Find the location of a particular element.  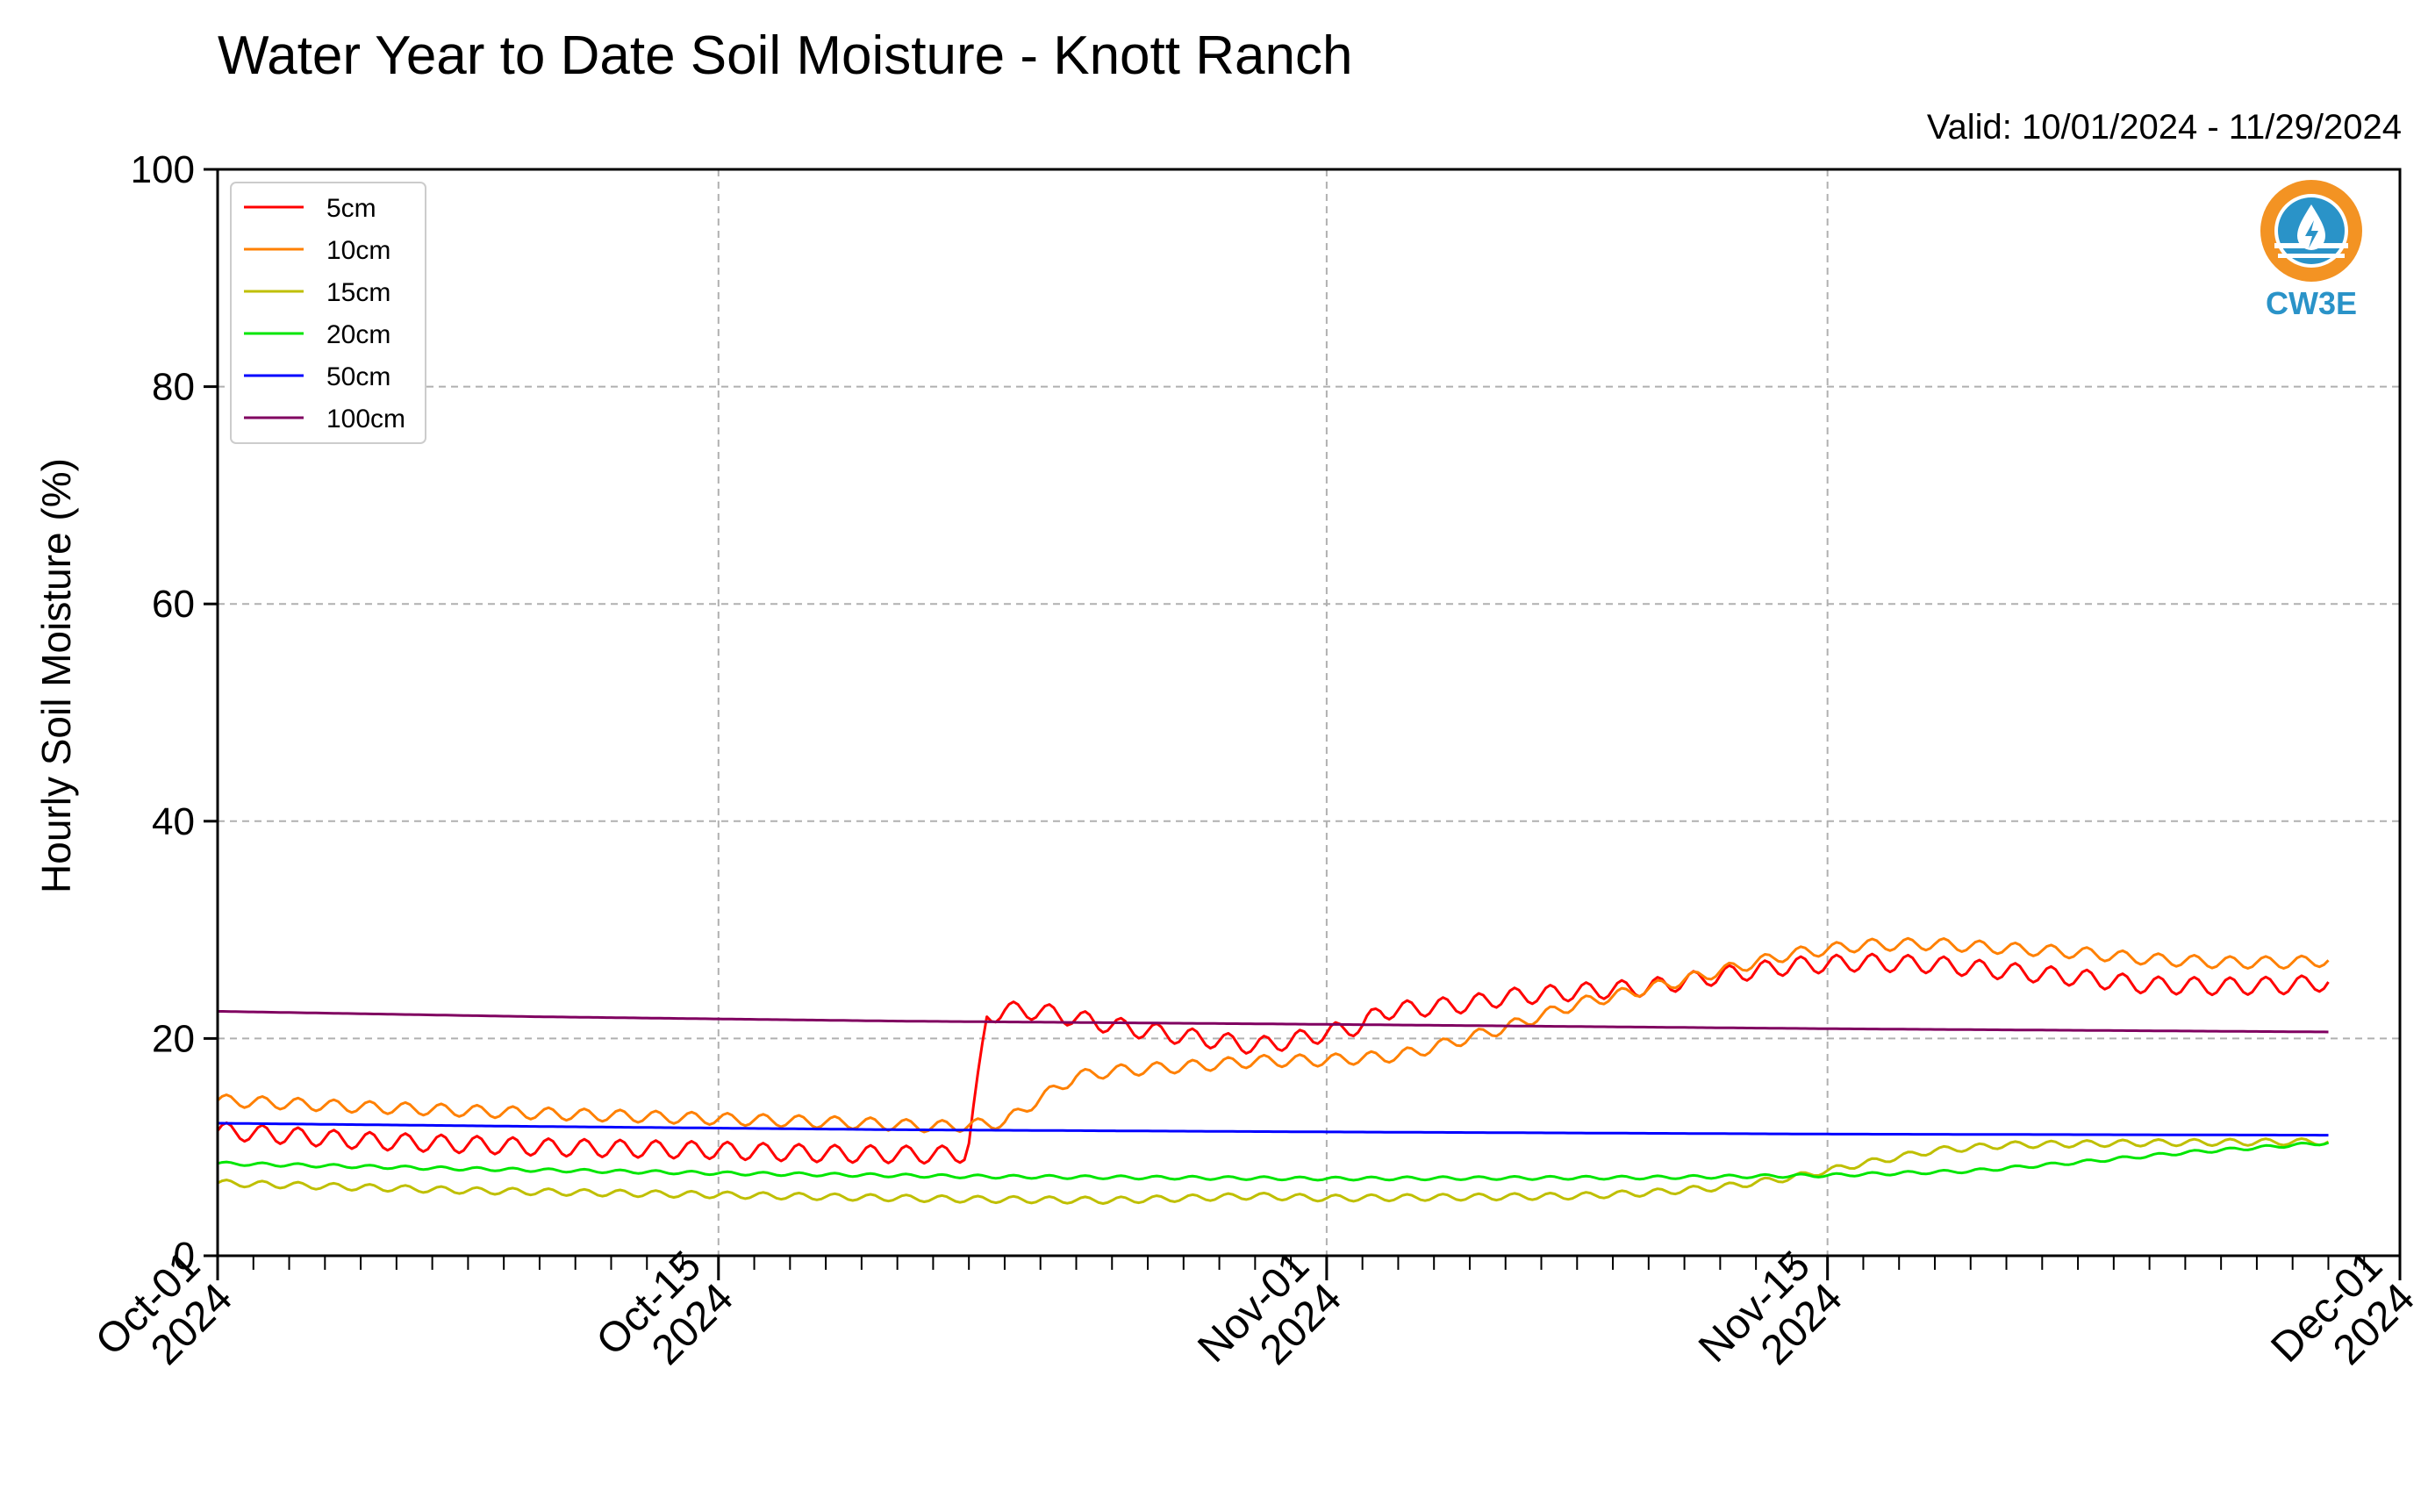

legend-label-50cm: 50cm is located at coordinates (358, 377).